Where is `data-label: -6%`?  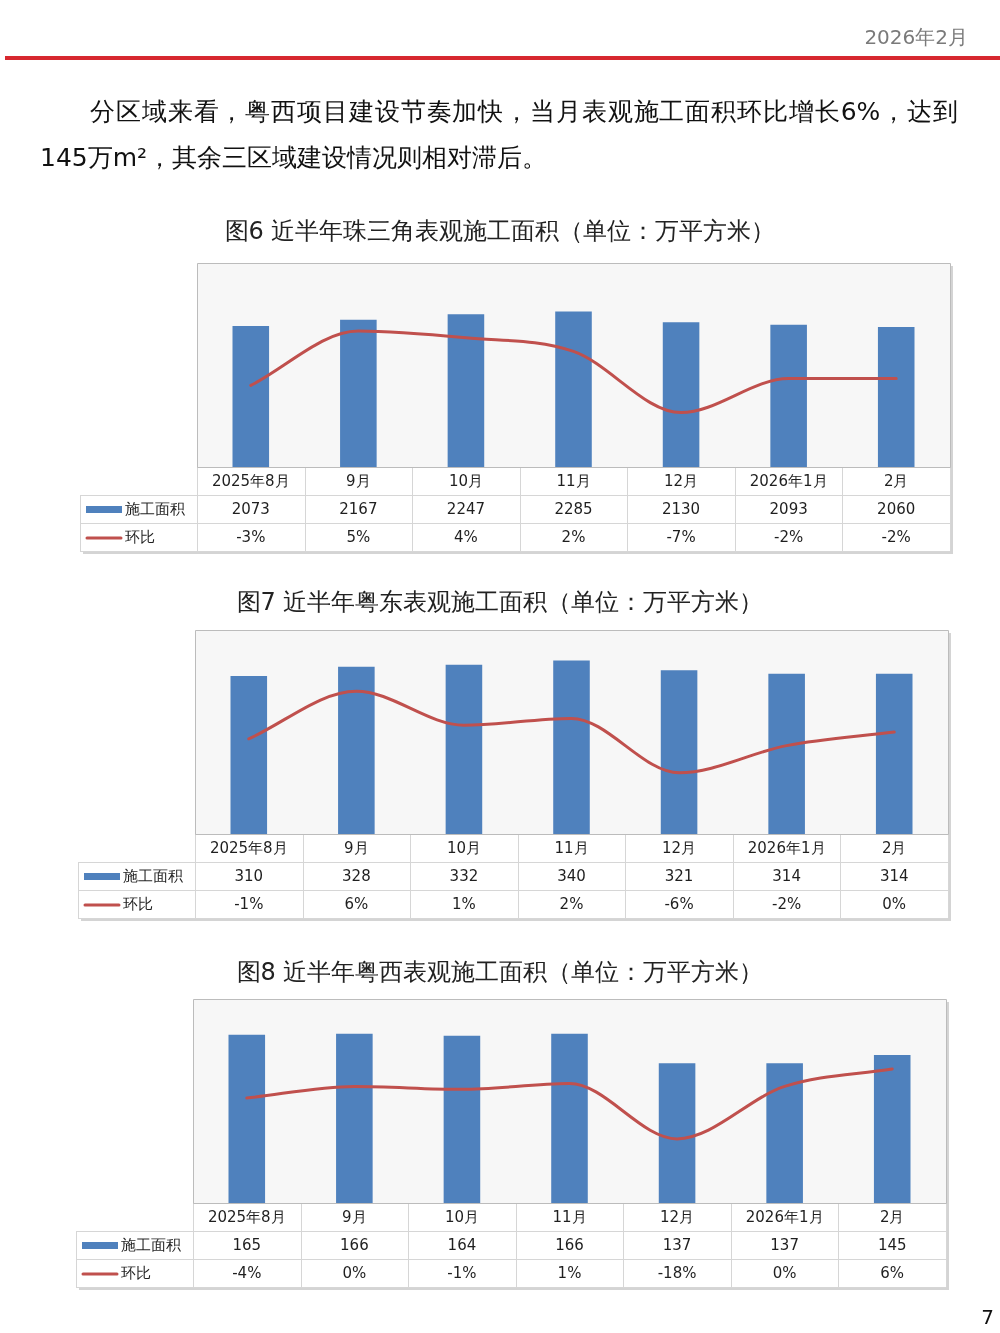 data-label: -6% is located at coordinates (679, 903).